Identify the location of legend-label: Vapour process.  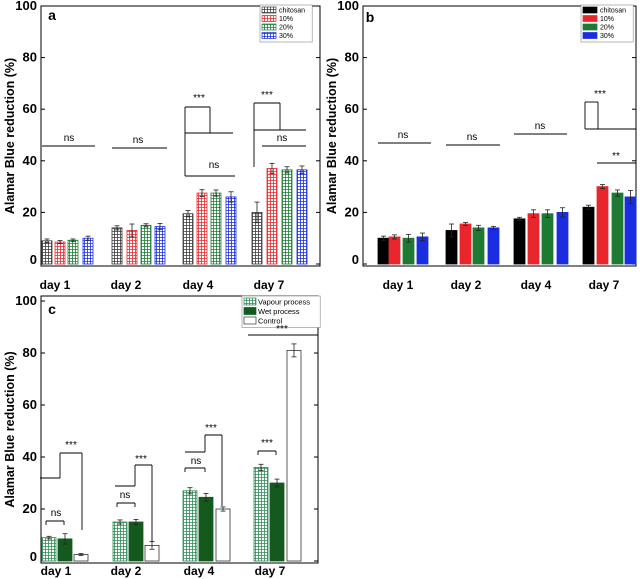
(284, 302).